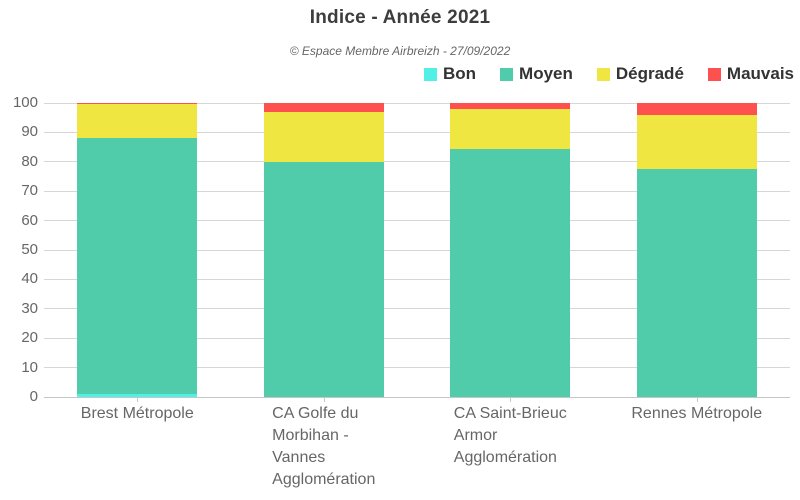 This screenshot has height=500, width=800. I want to click on x-category-label-line: CA Saint-Brieuc, so click(510, 413).